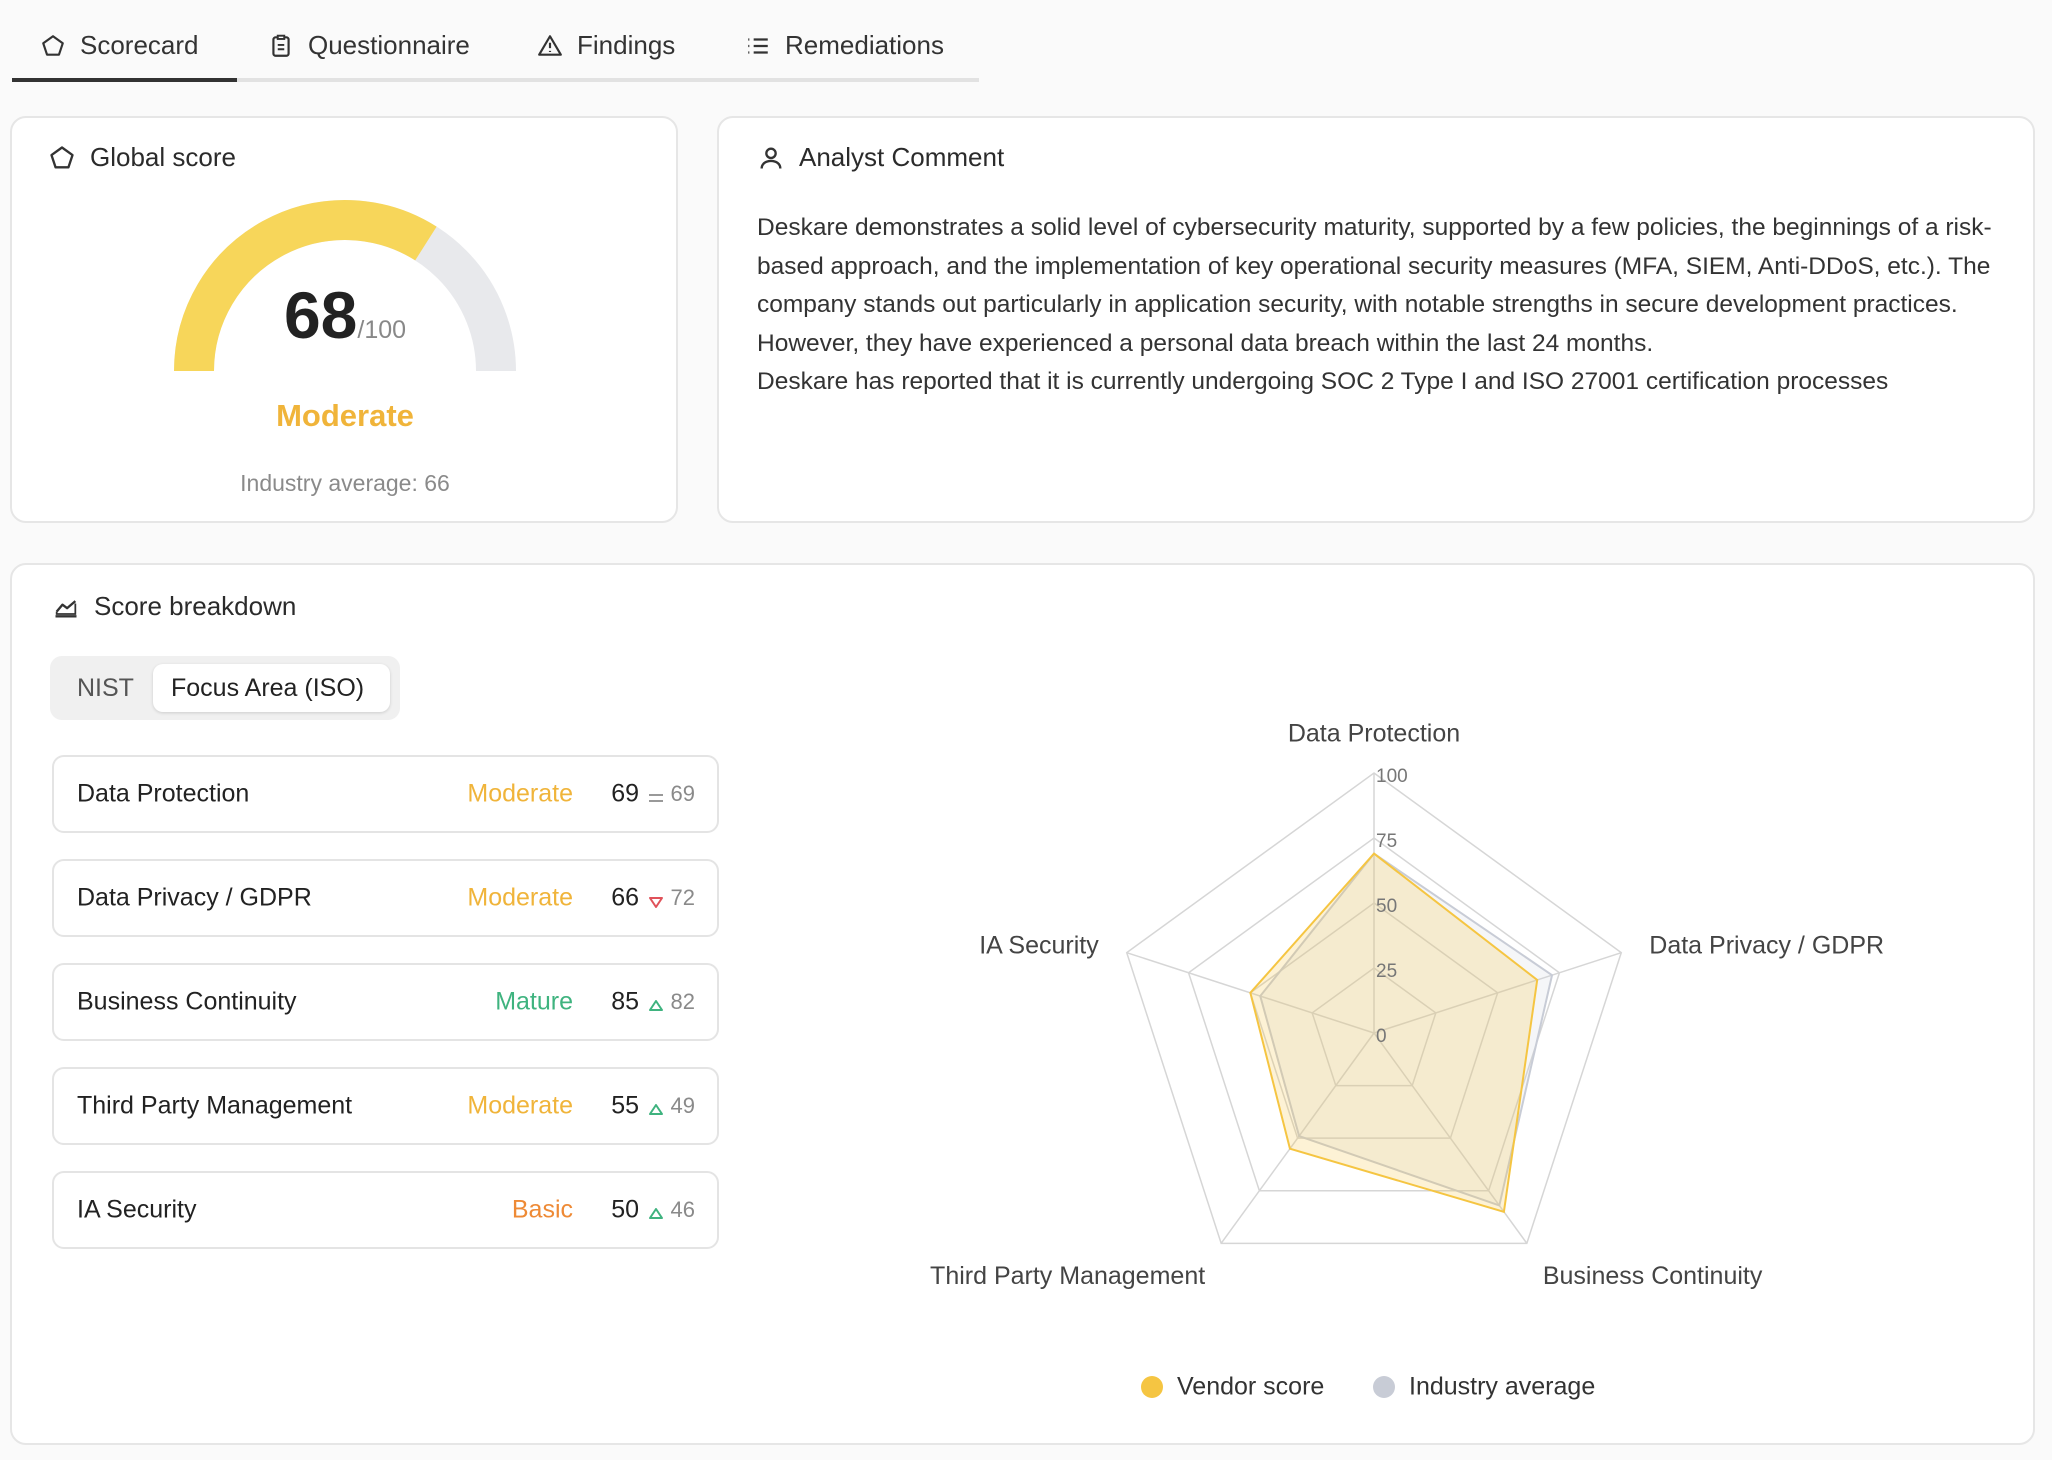 This screenshot has height=1460, width=2052. Describe the element at coordinates (1152, 1387) in the screenshot. I see `legend-swatch` at that location.